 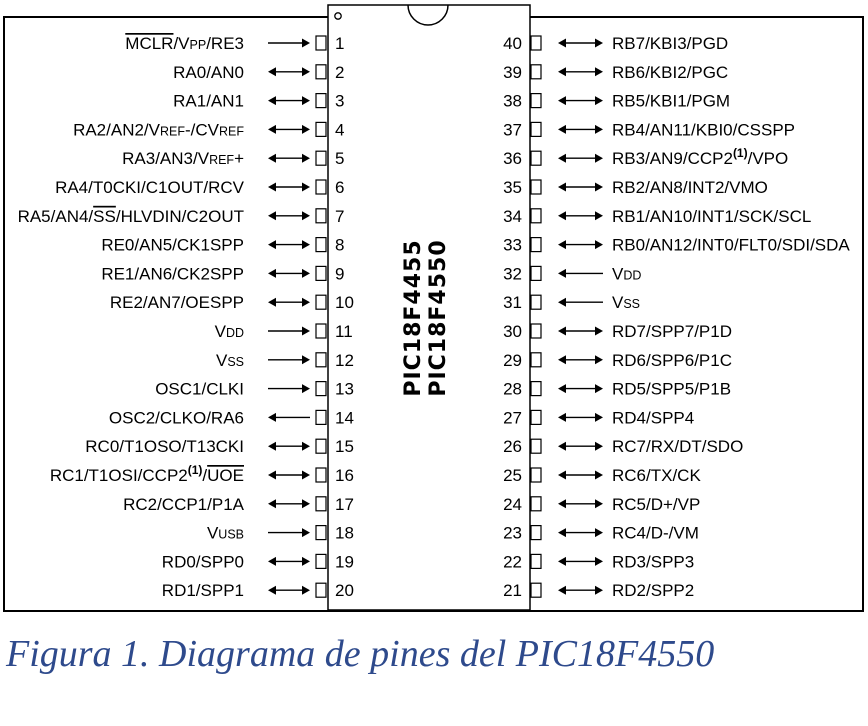 I want to click on pin-number: 14, so click(x=344, y=417).